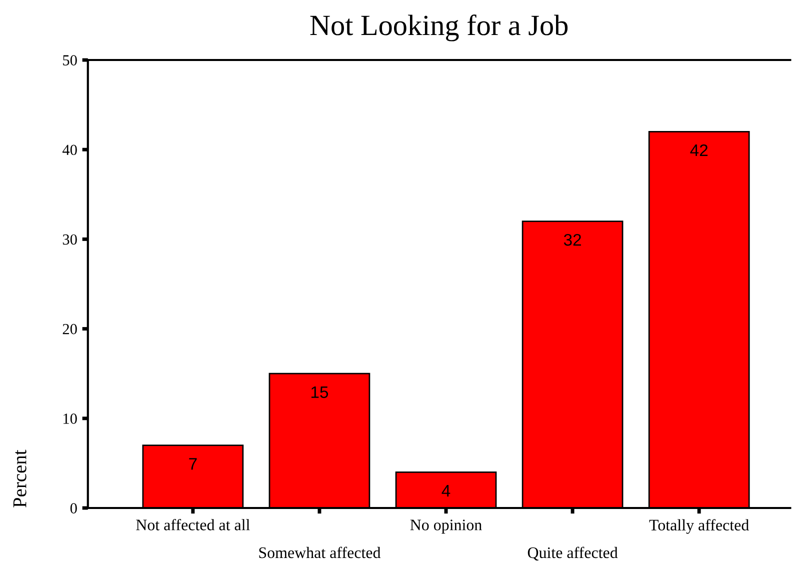  What do you see at coordinates (73, 508) in the screenshot?
I see `y-tick-label: 0` at bounding box center [73, 508].